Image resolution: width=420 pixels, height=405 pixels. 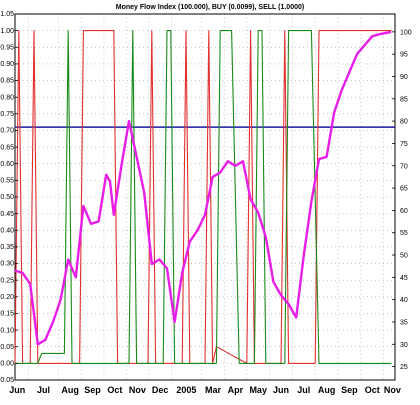 I want to click on right-tick-label: 35, so click(x=404, y=322).